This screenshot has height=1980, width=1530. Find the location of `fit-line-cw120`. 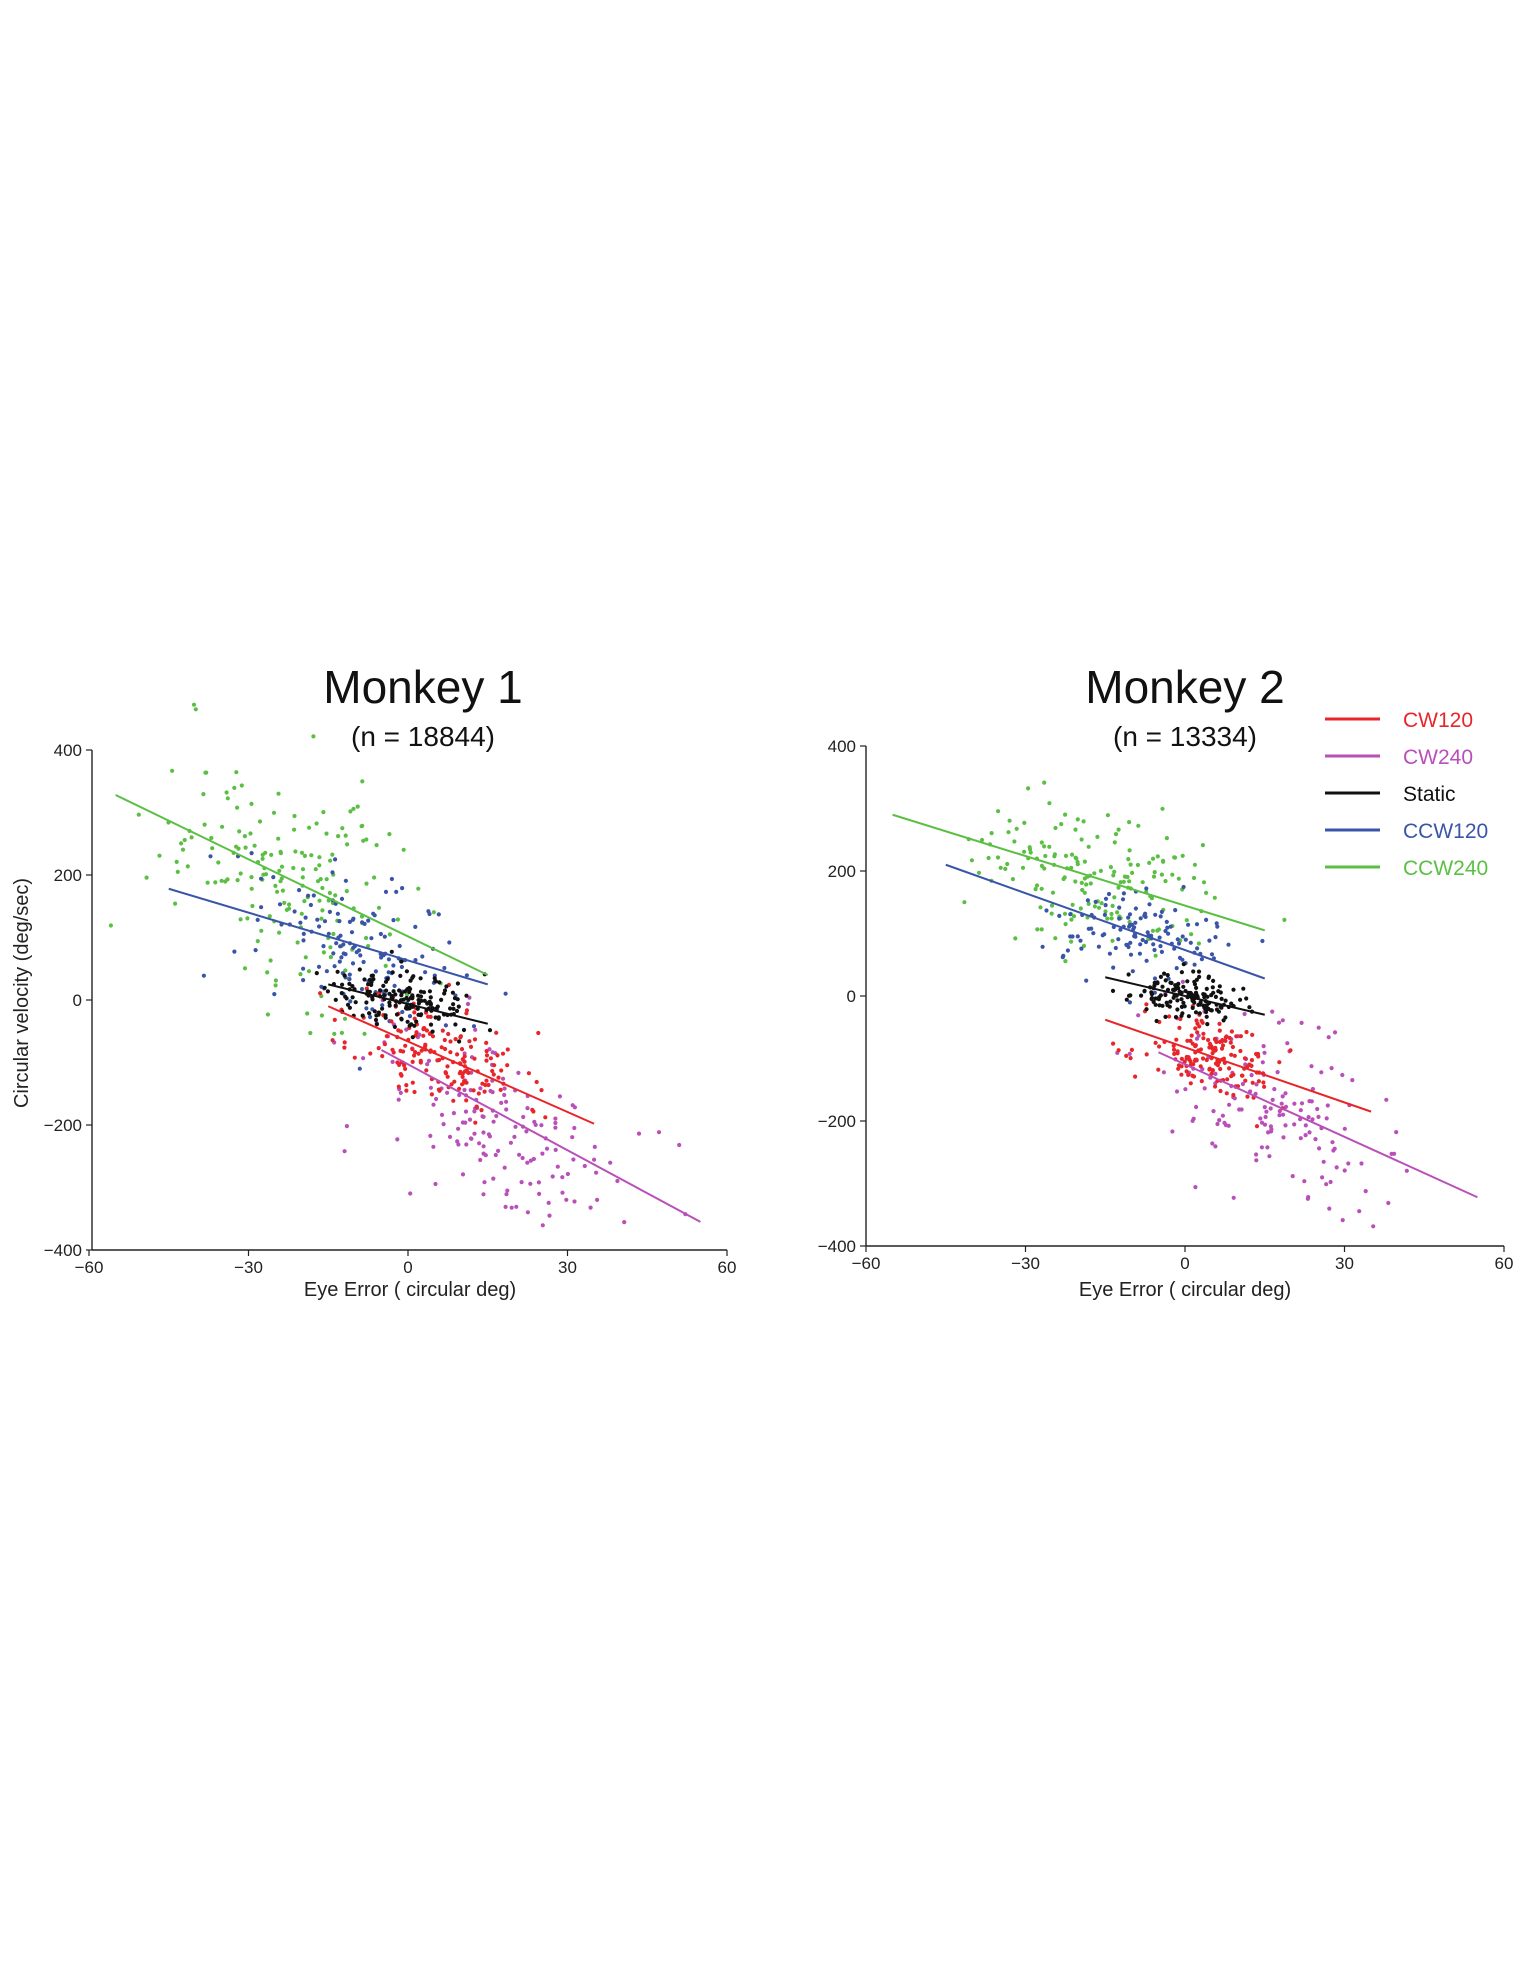

fit-line-cw120 is located at coordinates (1238, 1065).